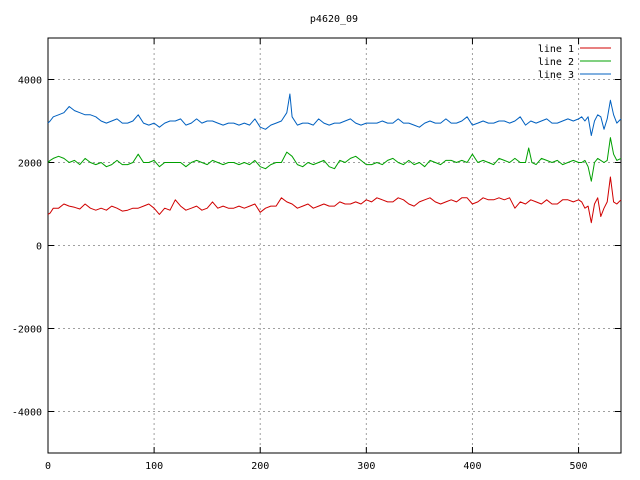 The width and height of the screenshot is (640, 480). What do you see at coordinates (30, 164) in the screenshot?
I see `y-tick-label: 2000` at bounding box center [30, 164].